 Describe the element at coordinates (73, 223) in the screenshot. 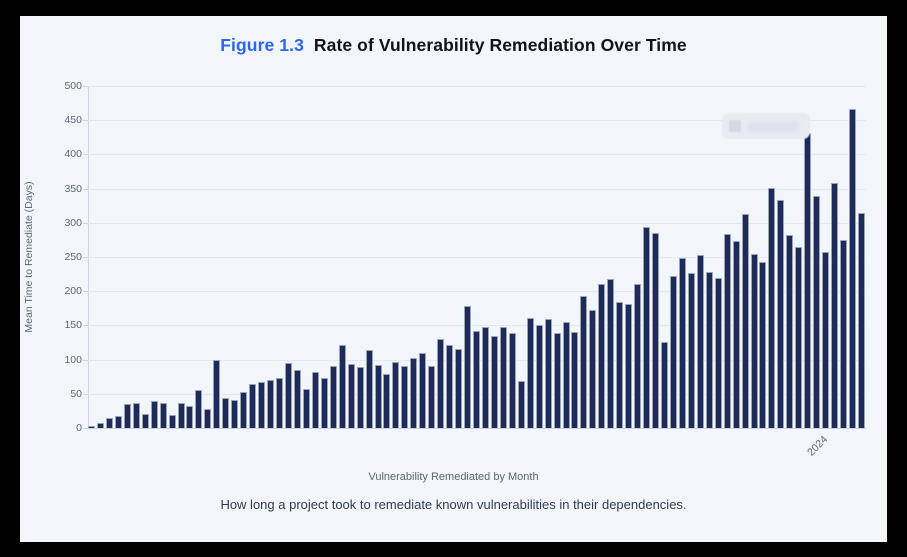

I see `y-tick-label-300: 300` at that location.